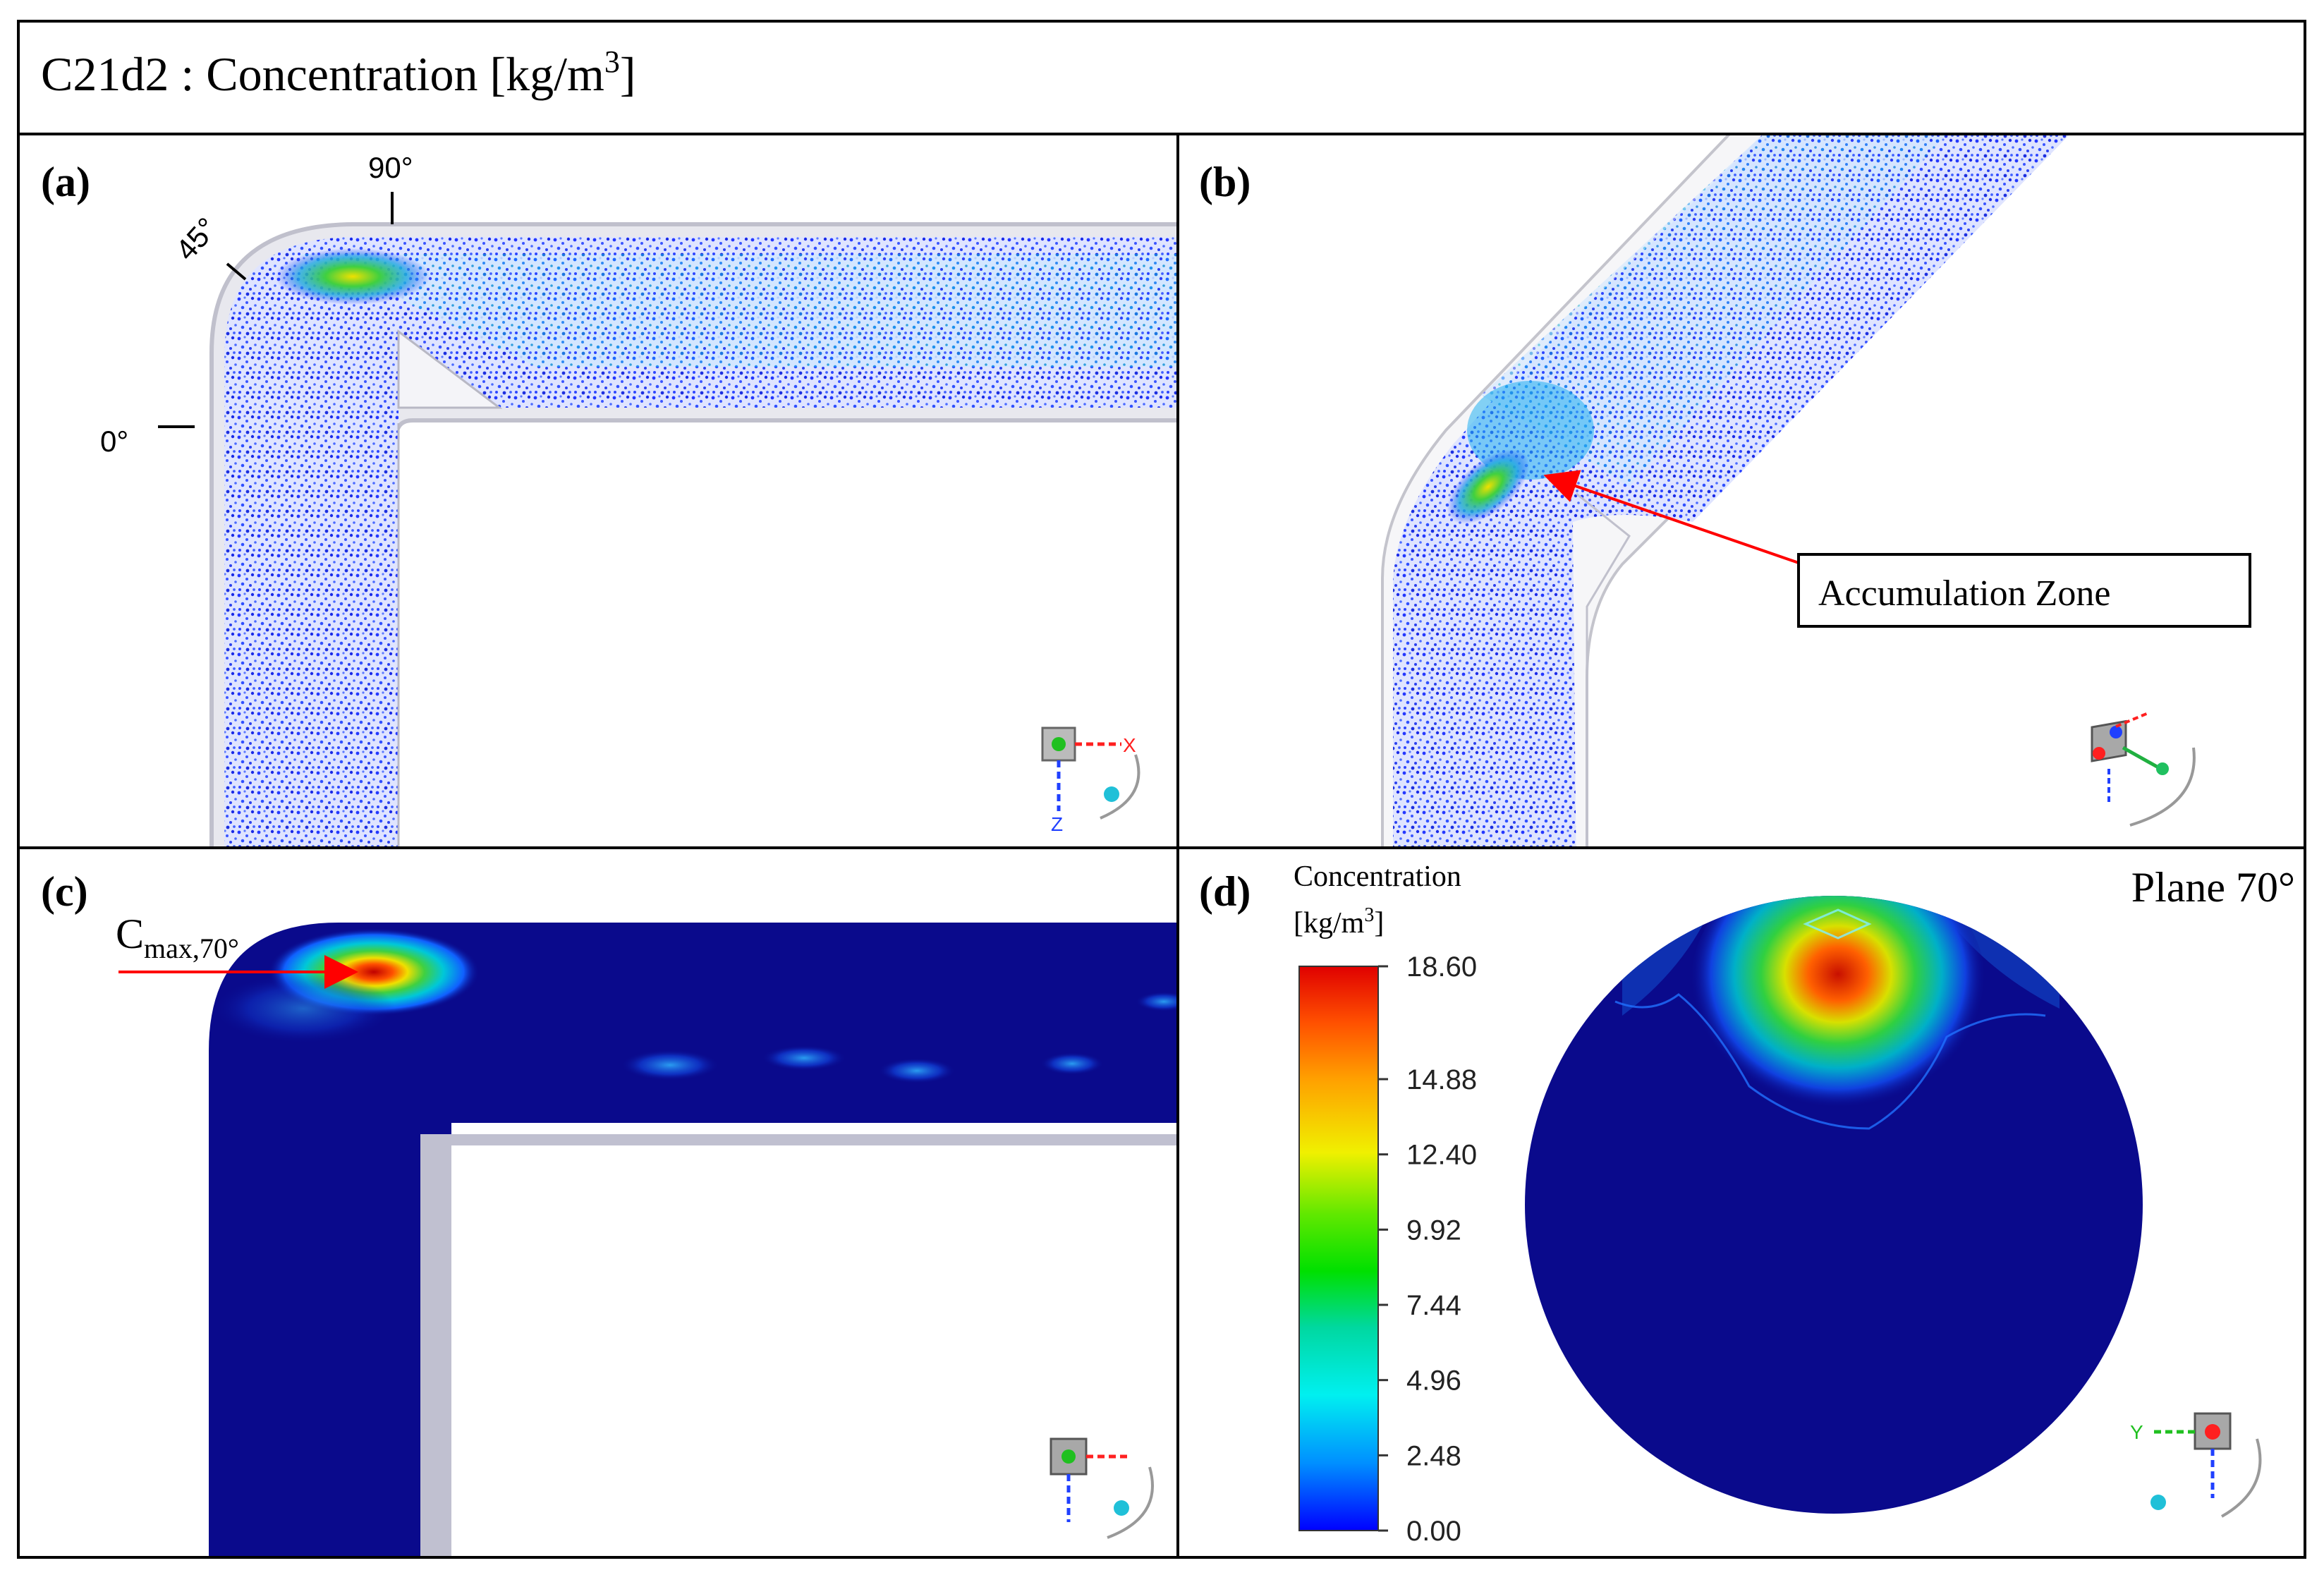 Image resolution: width=2324 pixels, height=1575 pixels. Describe the element at coordinates (64, 891) in the screenshot. I see `panel-c-label: (c)` at that location.